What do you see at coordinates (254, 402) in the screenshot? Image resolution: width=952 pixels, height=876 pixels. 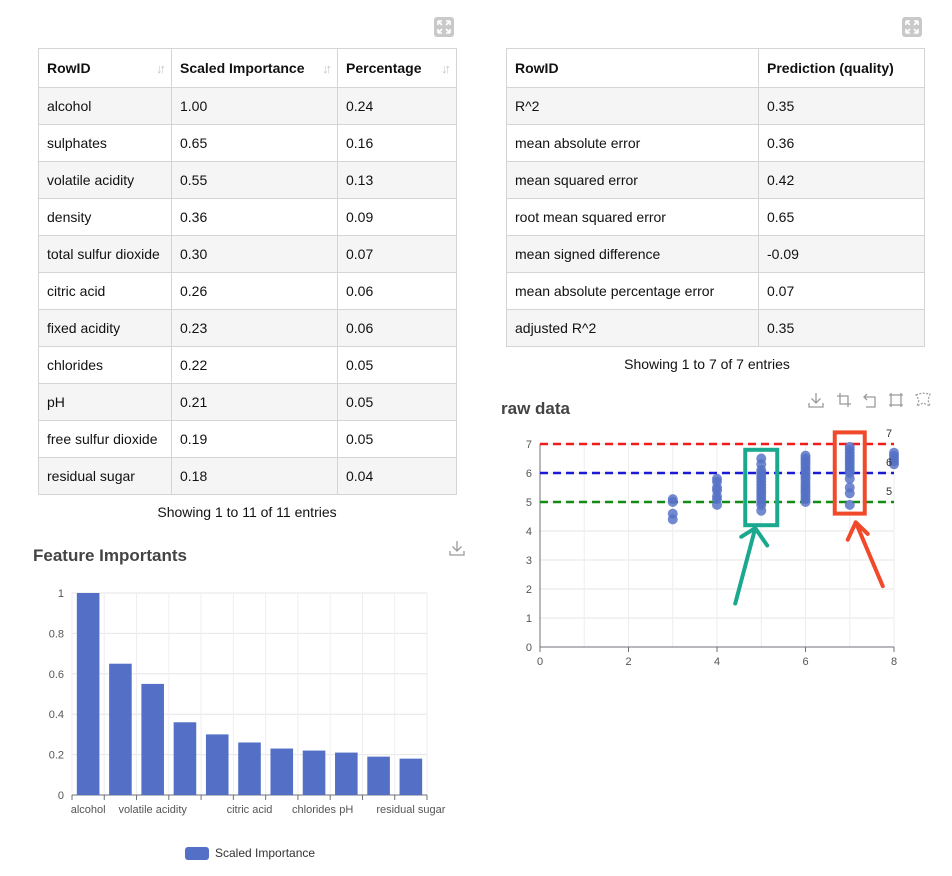 I see `cell-scaled-importance: 0.21` at bounding box center [254, 402].